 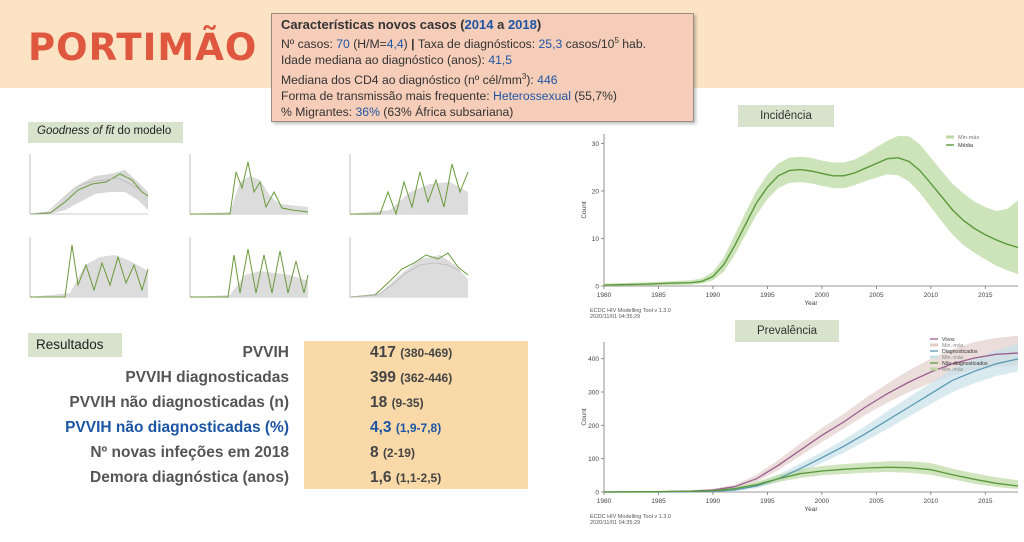 What do you see at coordinates (593, 426) in the screenshot?
I see `y-tick-label: 200` at bounding box center [593, 426].